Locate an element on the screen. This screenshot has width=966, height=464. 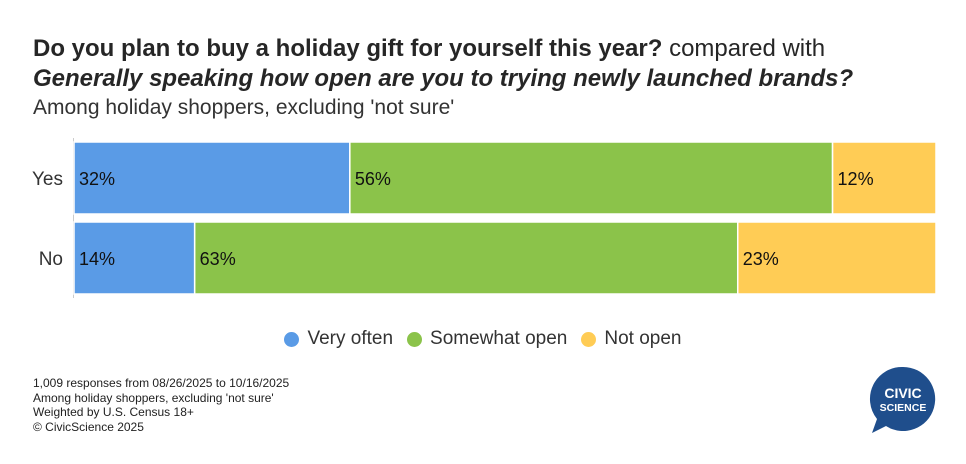
legend-label: Very often is located at coordinates (350, 338).